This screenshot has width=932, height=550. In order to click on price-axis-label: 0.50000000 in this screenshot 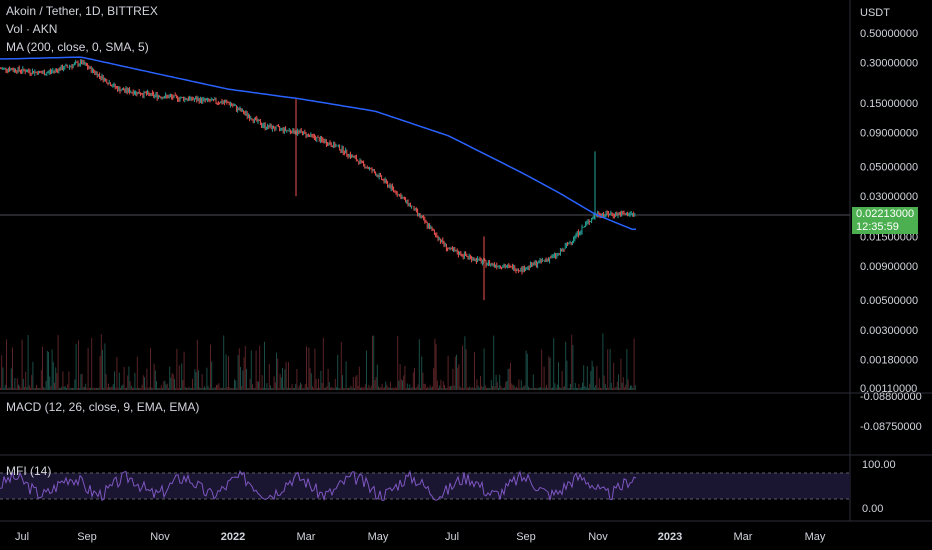, I will do `click(889, 34)`.